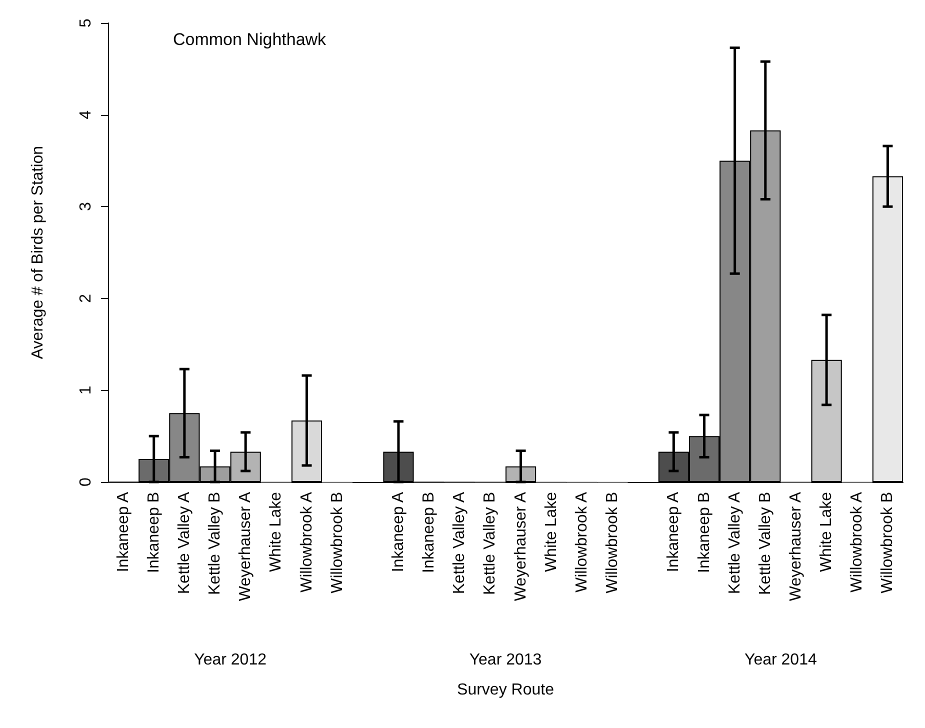  What do you see at coordinates (86, 115) in the screenshot?
I see `y-tick-label: 4` at bounding box center [86, 115].